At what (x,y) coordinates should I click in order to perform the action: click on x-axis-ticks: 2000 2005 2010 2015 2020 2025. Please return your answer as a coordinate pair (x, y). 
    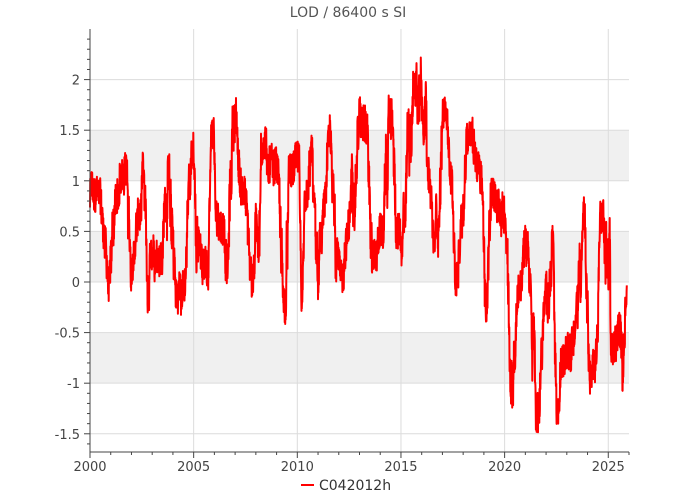
    Looking at the image, I should click on (348, 467).